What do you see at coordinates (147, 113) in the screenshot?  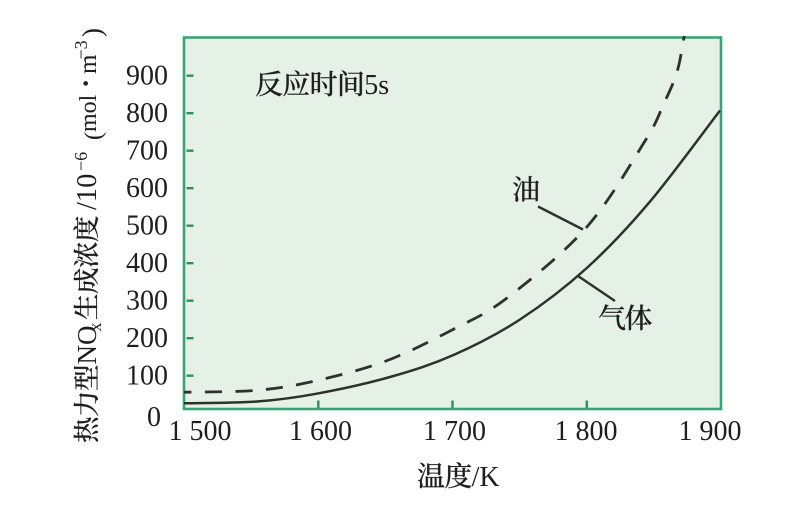 I see `svg-text: 800` at bounding box center [147, 113].